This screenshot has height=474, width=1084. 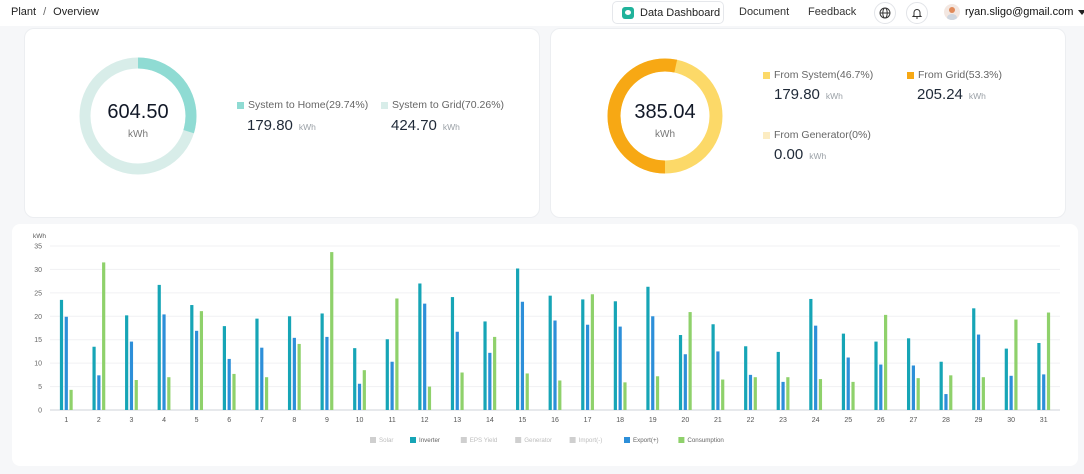 What do you see at coordinates (913, 420) in the screenshot?
I see `x-tick-label: 27` at bounding box center [913, 420].